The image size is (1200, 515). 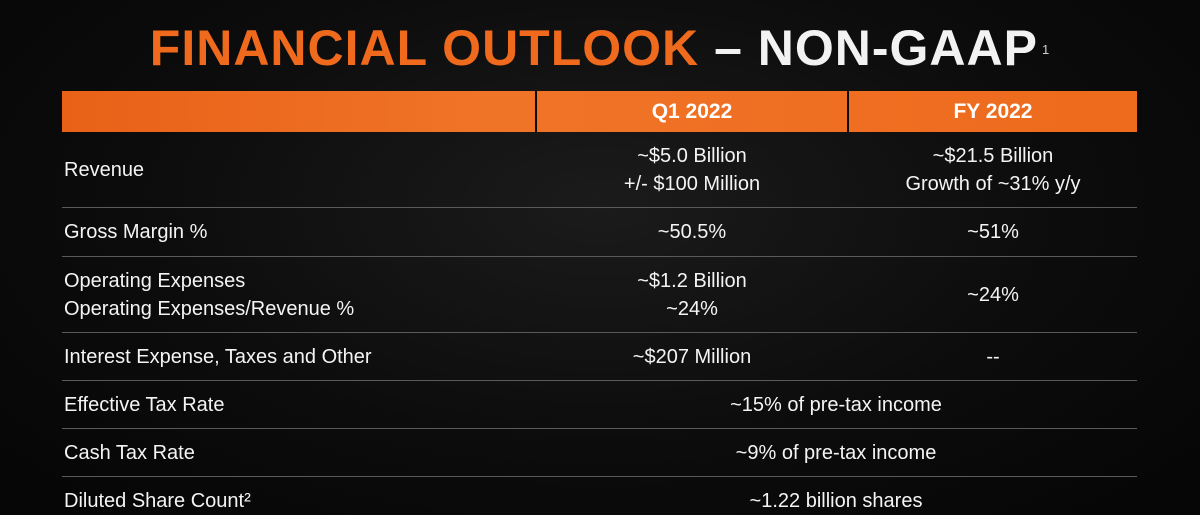 What do you see at coordinates (155, 280) in the screenshot?
I see `row-label-line: Operating Expenses` at bounding box center [155, 280].